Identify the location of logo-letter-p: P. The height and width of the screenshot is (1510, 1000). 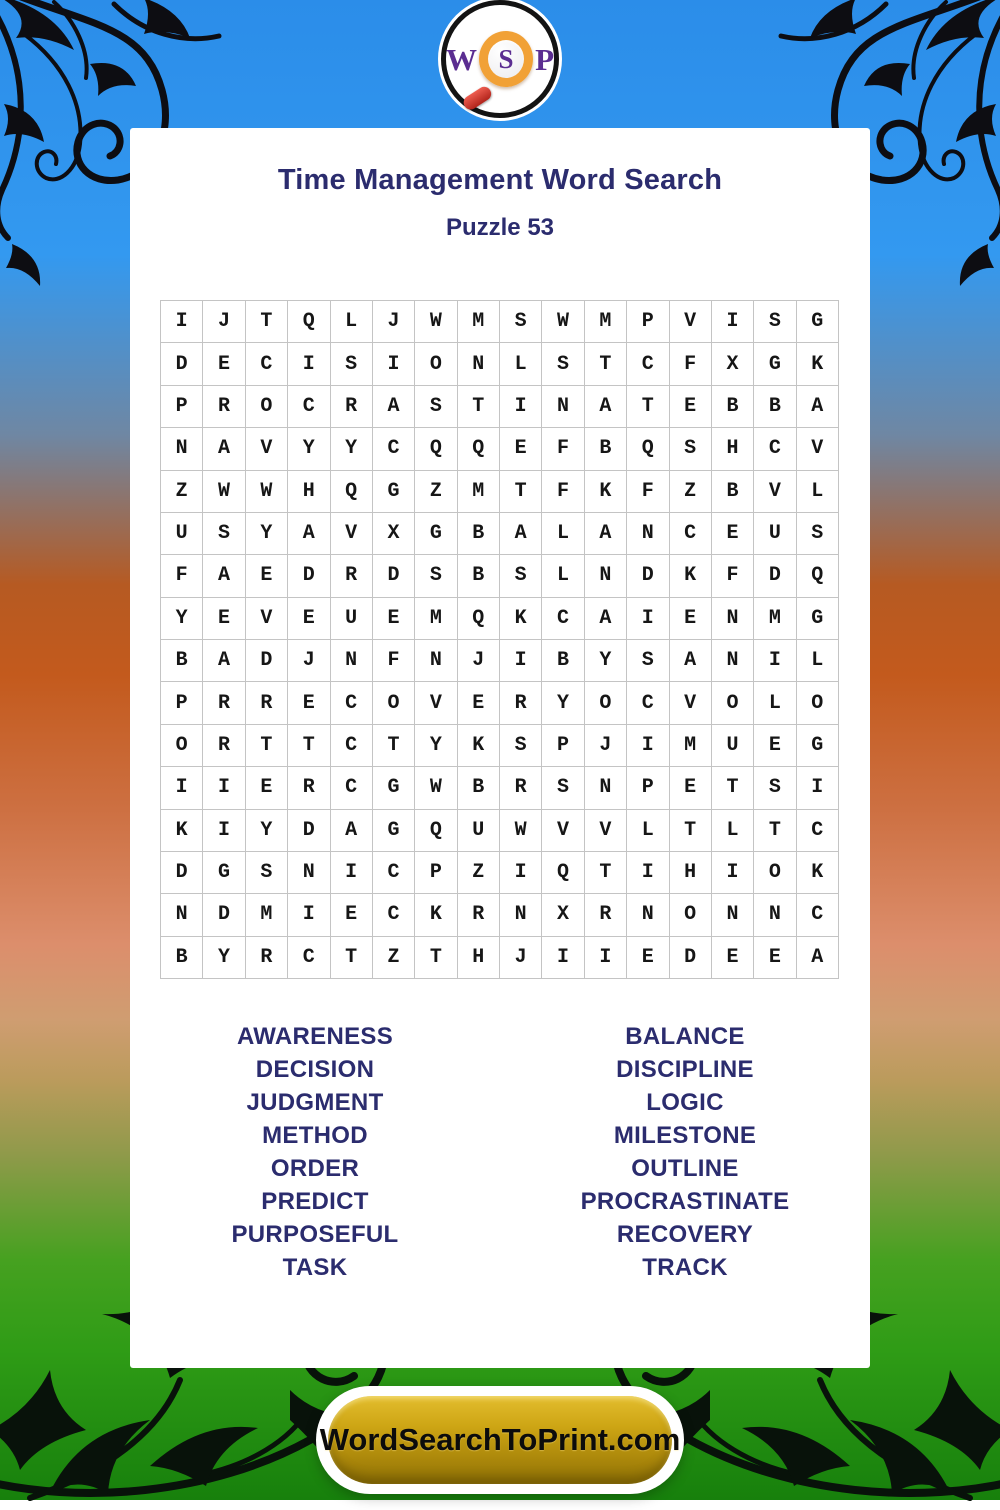
(544, 59).